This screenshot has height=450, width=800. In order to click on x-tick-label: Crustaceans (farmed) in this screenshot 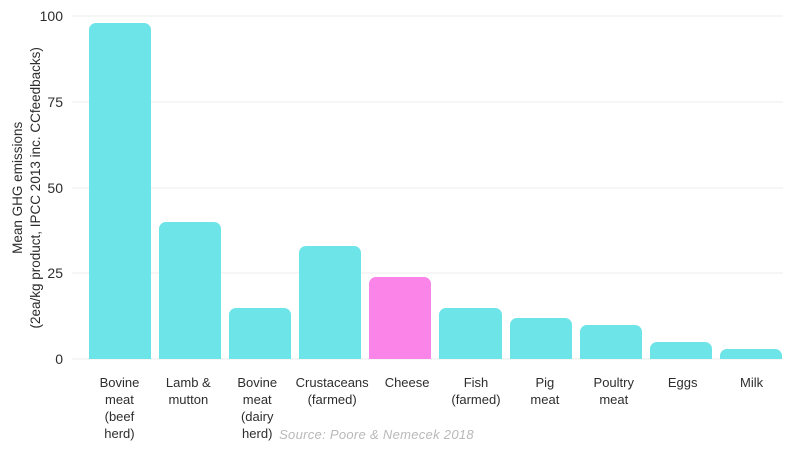, I will do `click(332, 391)`.